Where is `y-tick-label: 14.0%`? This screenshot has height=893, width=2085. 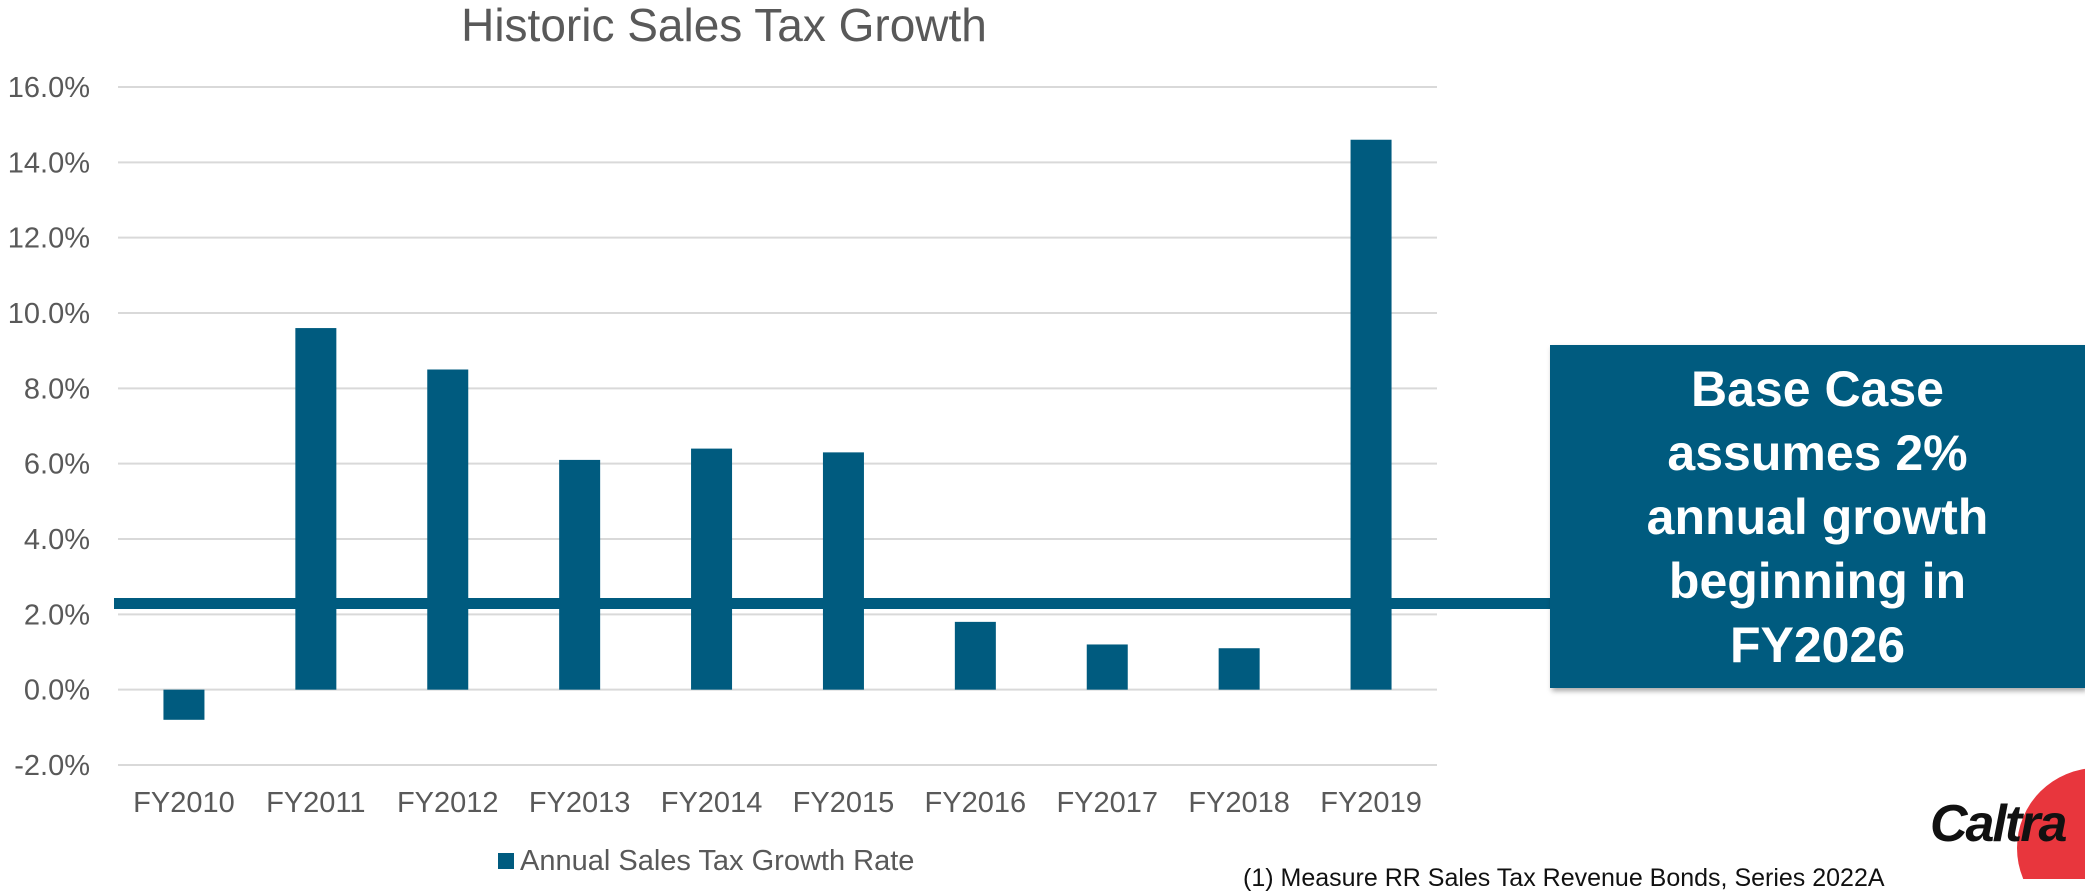 y-tick-label: 14.0% is located at coordinates (49, 163).